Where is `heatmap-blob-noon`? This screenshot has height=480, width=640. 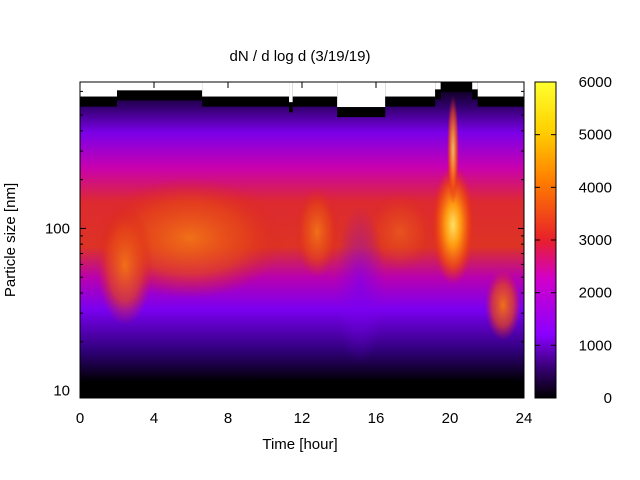
heatmap-blob-noon is located at coordinates (317, 232).